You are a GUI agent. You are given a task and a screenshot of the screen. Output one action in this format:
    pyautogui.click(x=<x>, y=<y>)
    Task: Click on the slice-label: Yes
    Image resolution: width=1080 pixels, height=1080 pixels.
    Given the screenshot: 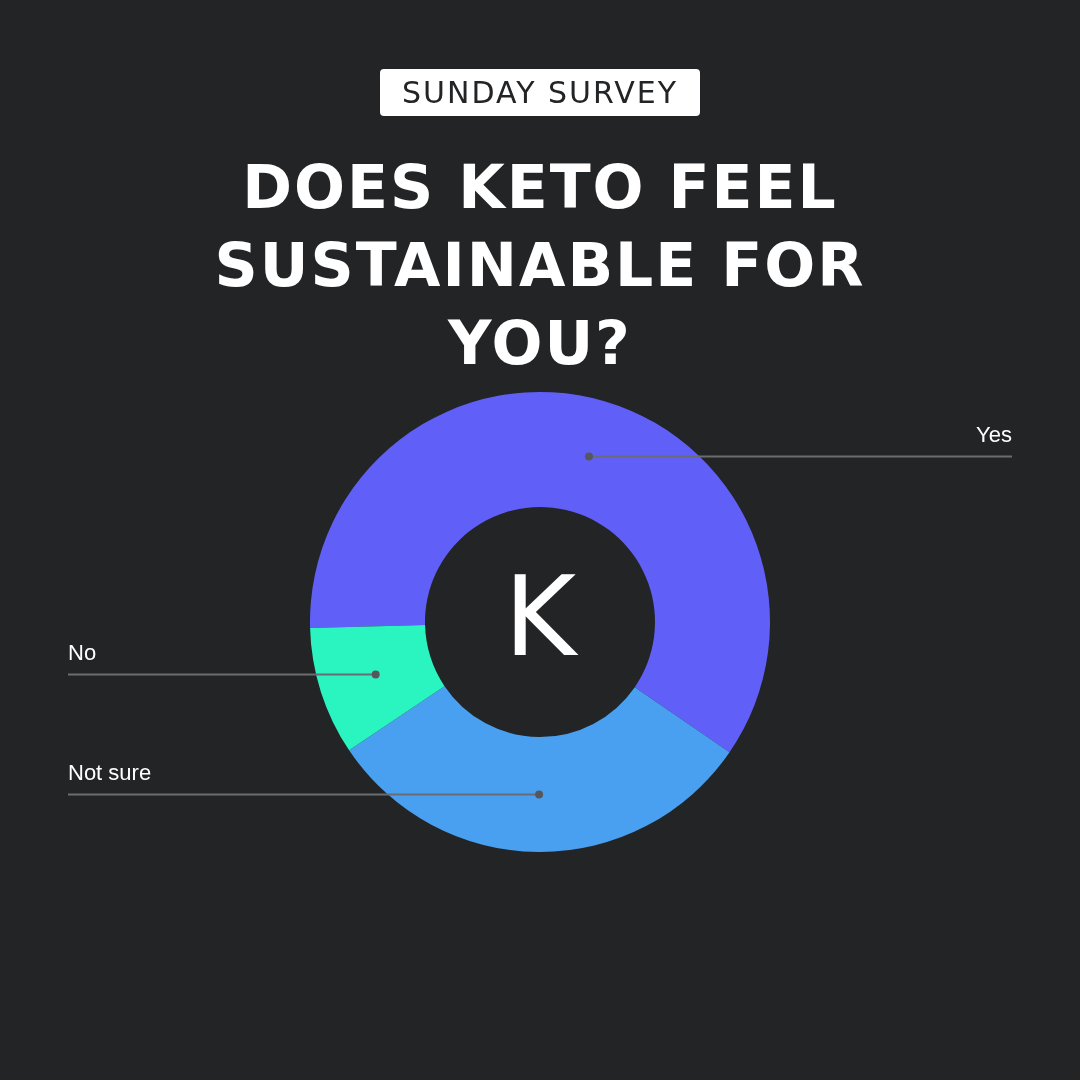 What is the action you would take?
    pyautogui.click(x=994, y=434)
    